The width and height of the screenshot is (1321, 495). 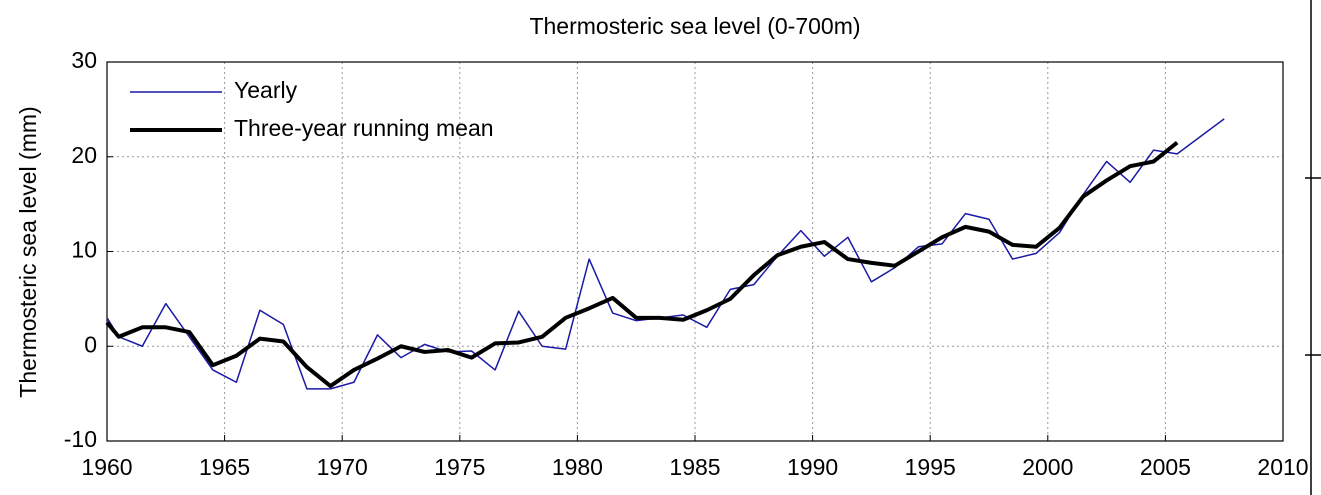 What do you see at coordinates (80, 439) in the screenshot?
I see `y-tick-label: -10` at bounding box center [80, 439].